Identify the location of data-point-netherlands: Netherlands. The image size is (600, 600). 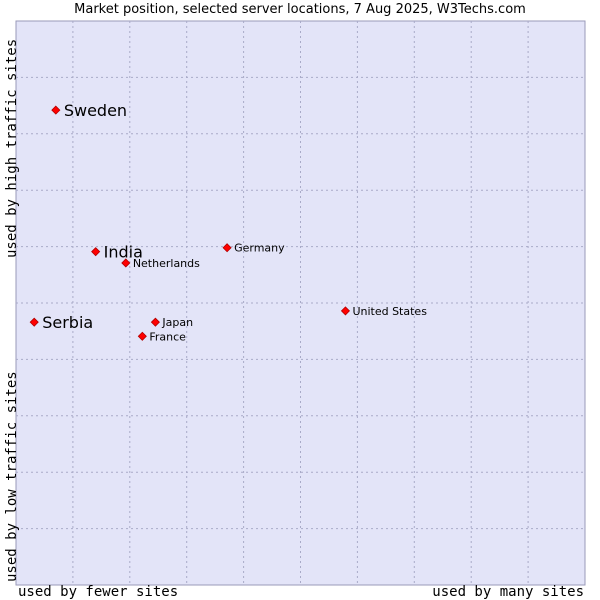
(160, 263).